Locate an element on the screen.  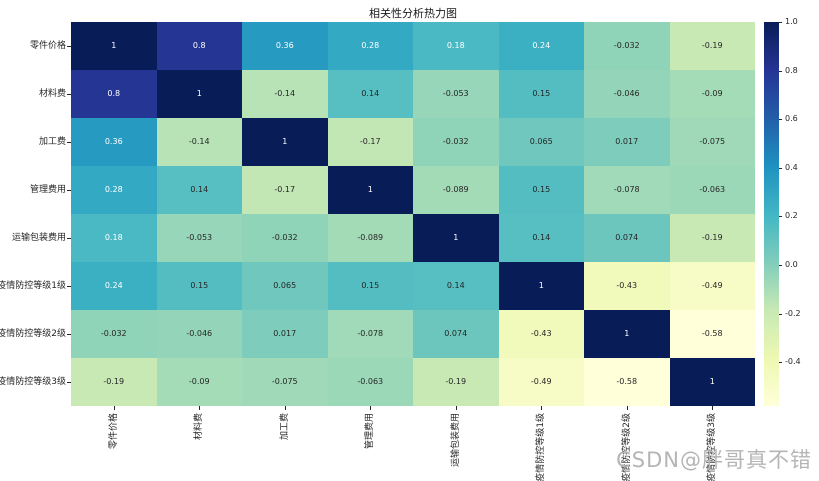
y-axis-label: 材料费 is located at coordinates (52, 94).